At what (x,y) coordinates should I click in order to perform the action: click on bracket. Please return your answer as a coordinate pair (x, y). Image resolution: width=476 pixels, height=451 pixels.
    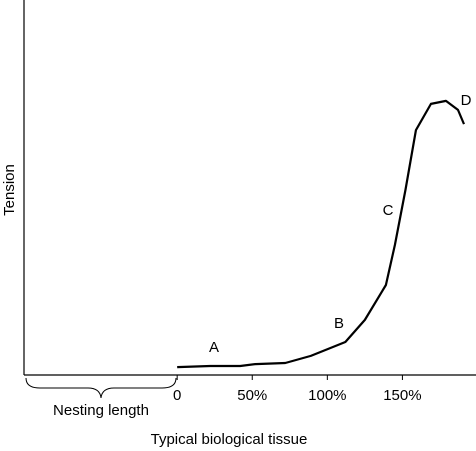
    Looking at the image, I should click on (101, 388).